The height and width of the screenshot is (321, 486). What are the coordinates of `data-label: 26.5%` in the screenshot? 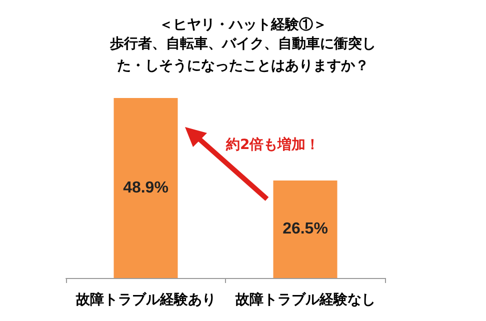 It's located at (305, 229).